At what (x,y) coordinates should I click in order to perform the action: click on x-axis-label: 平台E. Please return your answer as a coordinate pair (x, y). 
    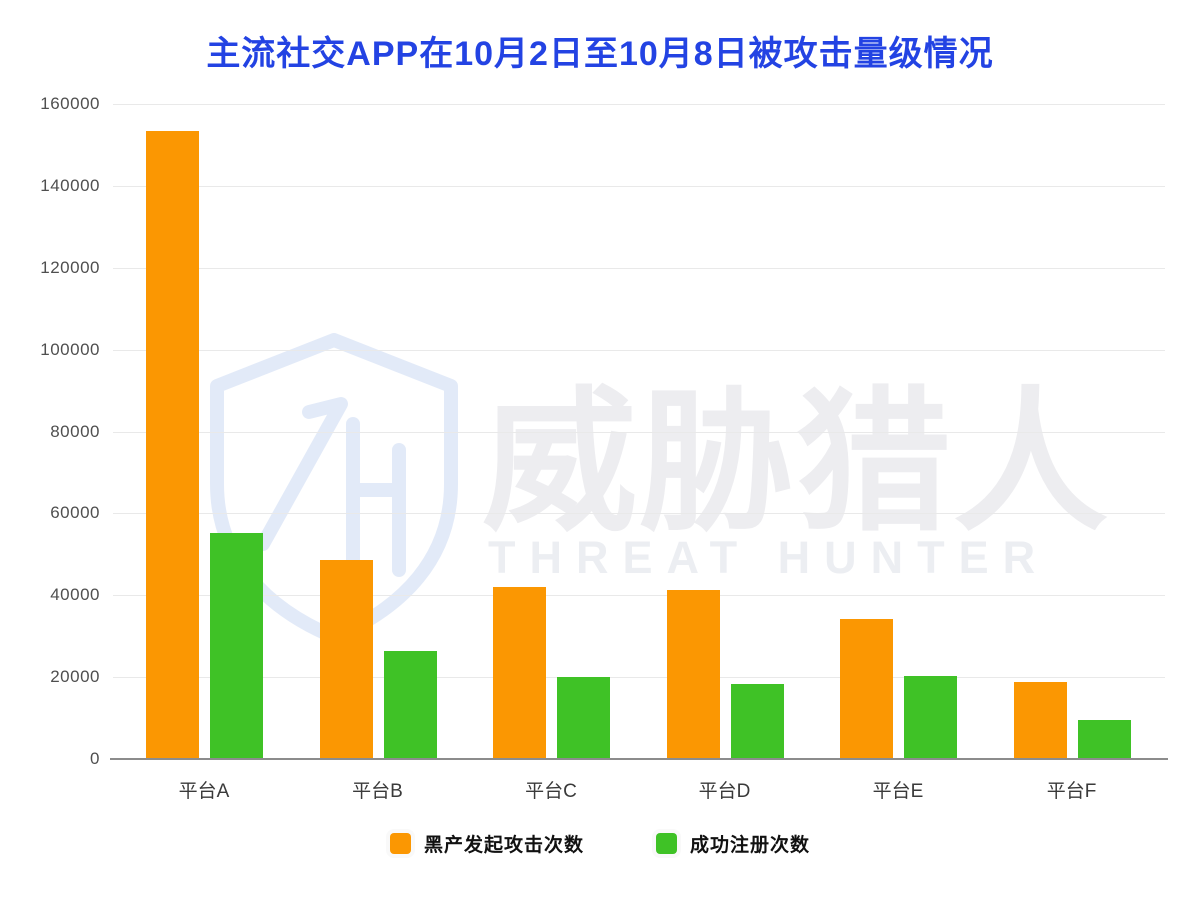
    Looking at the image, I should click on (898, 791).